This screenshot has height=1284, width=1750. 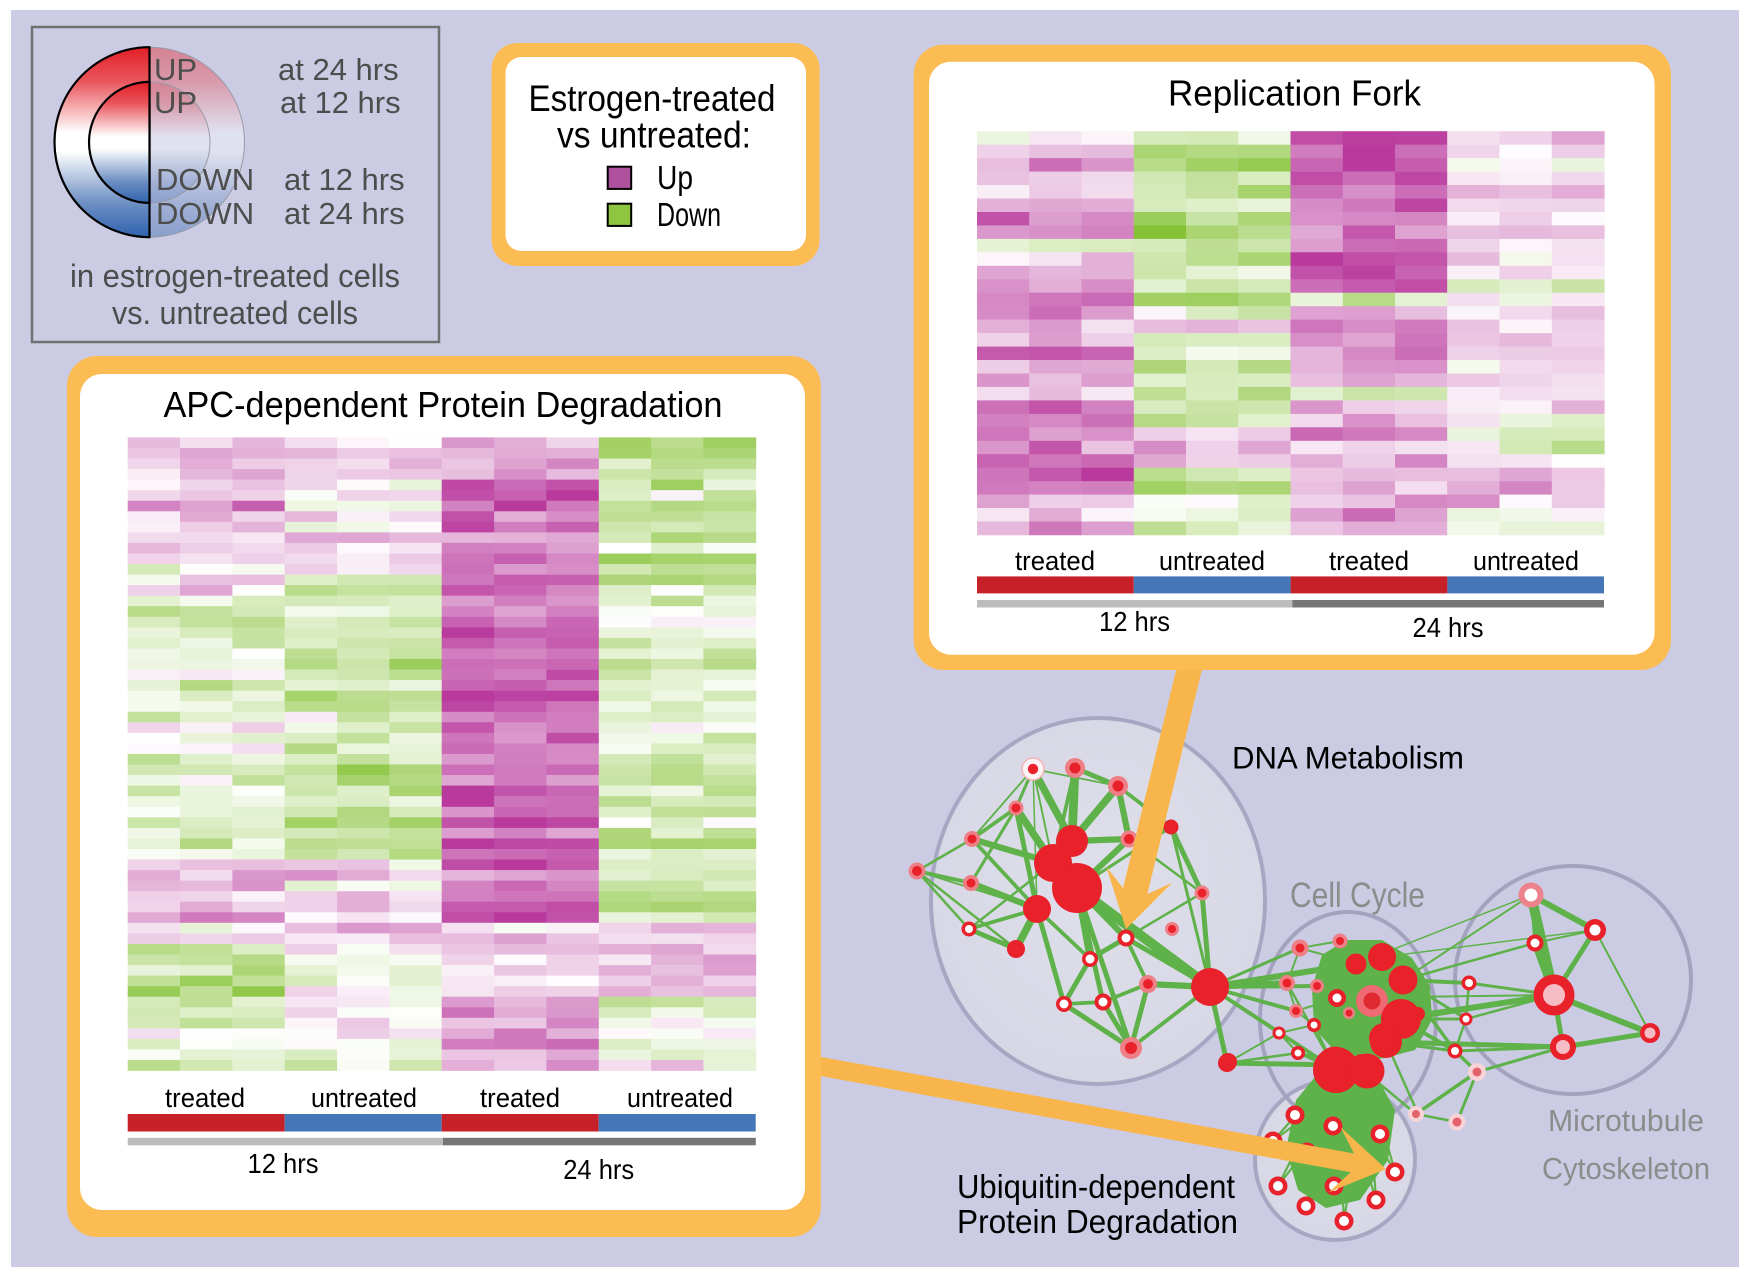 What do you see at coordinates (235, 313) in the screenshot?
I see `svg-text: vs. untreated cells` at bounding box center [235, 313].